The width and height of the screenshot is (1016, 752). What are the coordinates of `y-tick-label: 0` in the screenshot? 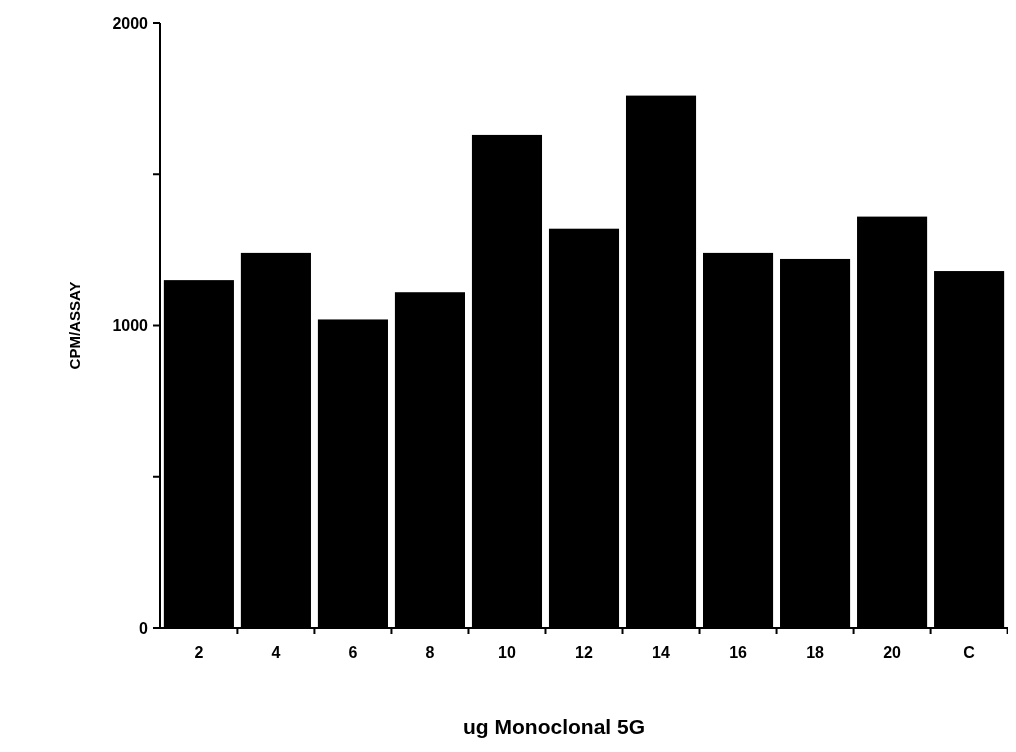 It's located at (144, 628).